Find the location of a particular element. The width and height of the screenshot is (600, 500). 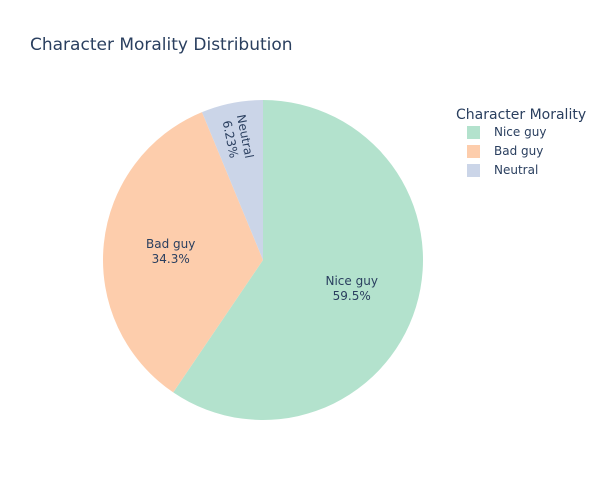

legend-swatch-bad-guy is located at coordinates (473, 151).